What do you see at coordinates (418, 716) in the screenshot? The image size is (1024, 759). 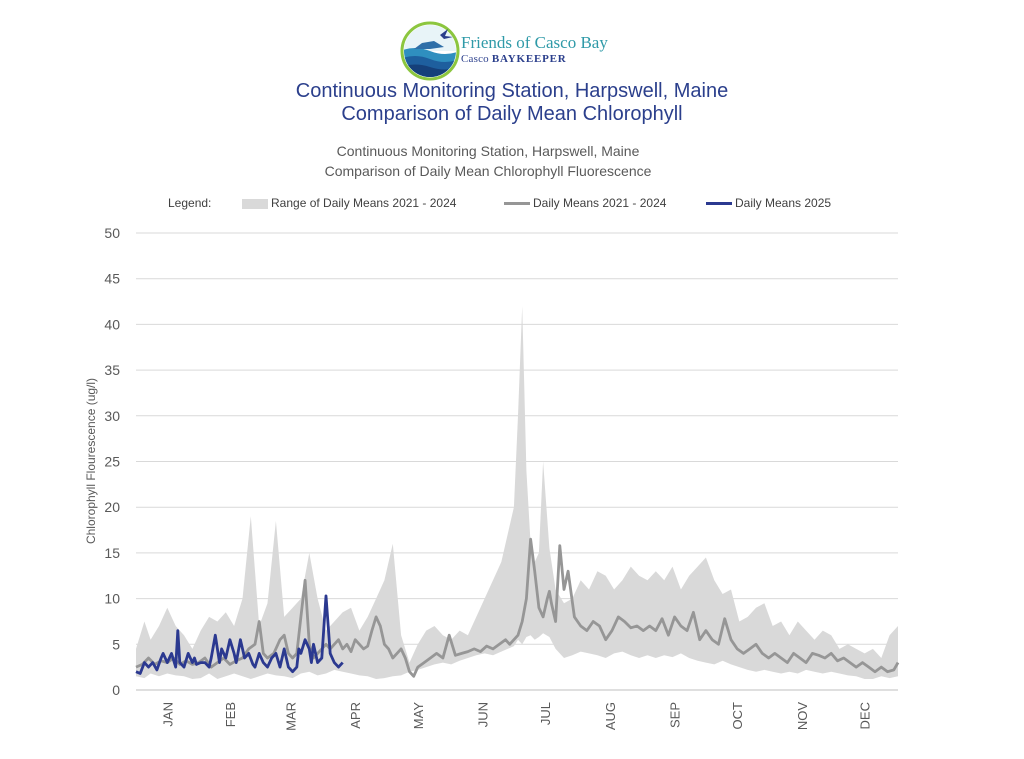 I see `x-tick-label-may: MAY` at bounding box center [418, 716].